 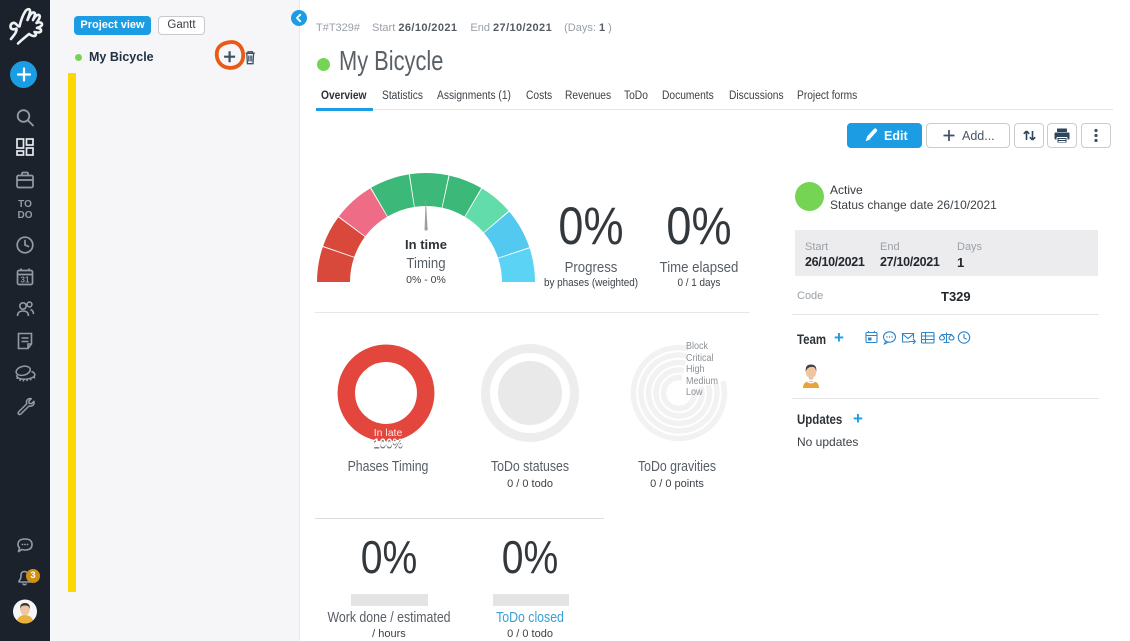 What do you see at coordinates (25, 280) in the screenshot?
I see `svg-text: 31` at bounding box center [25, 280].